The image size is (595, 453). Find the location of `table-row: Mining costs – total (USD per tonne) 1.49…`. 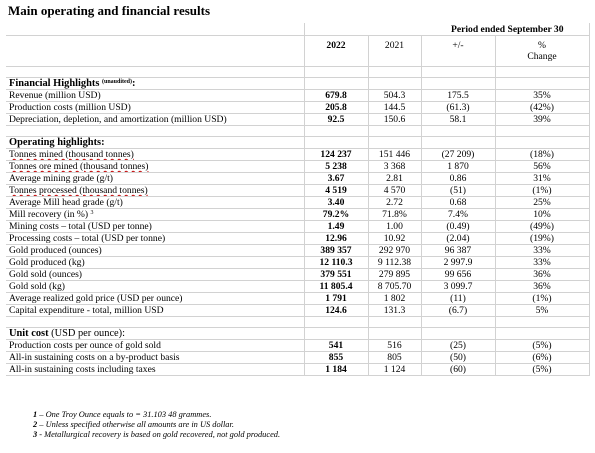

table-row: Mining costs – total (USD per tonne) 1.49… is located at coordinates (298, 226).